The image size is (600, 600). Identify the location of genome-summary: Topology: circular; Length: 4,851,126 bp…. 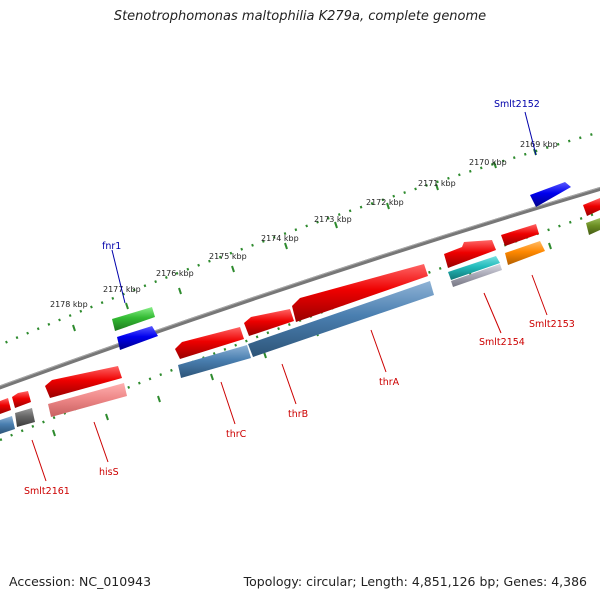
(415, 581).